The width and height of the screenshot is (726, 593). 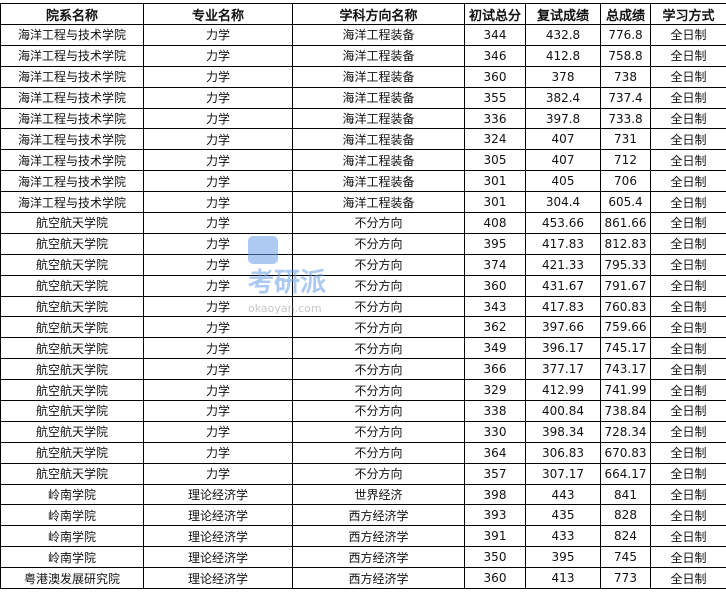 I want to click on column-header-total-score: 总成绩, so click(x=625, y=14).